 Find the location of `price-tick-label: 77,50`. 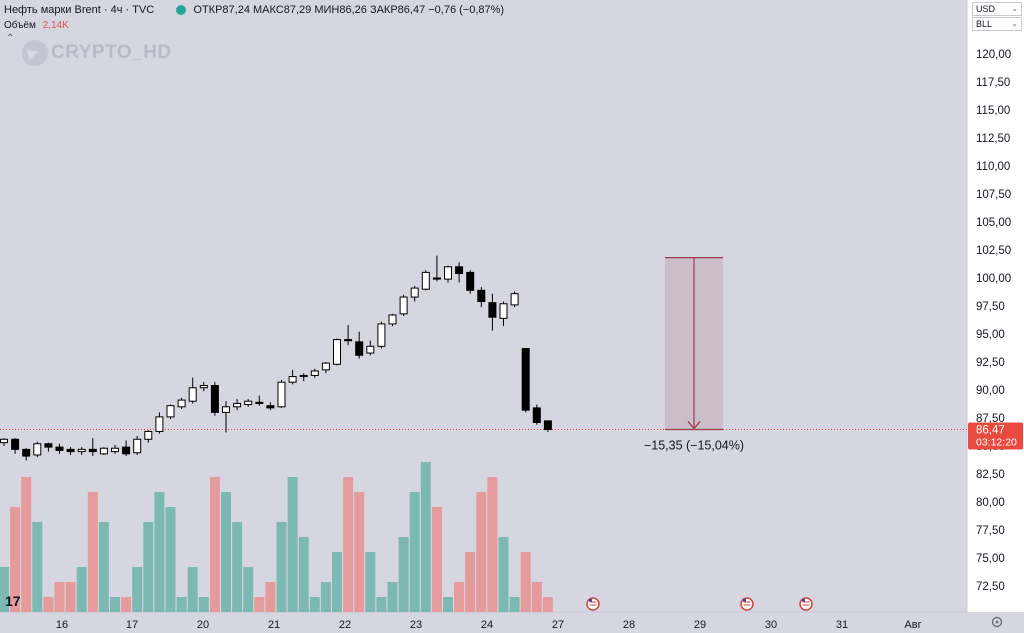

price-tick-label: 77,50 is located at coordinates (990, 531).